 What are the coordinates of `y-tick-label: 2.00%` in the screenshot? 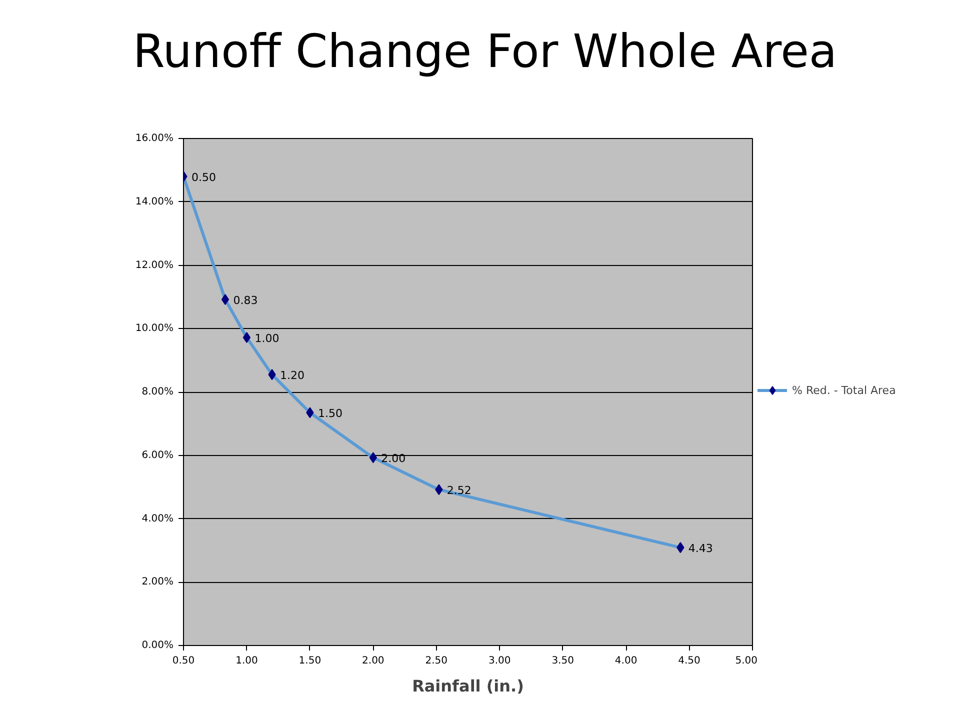 It's located at (158, 582).